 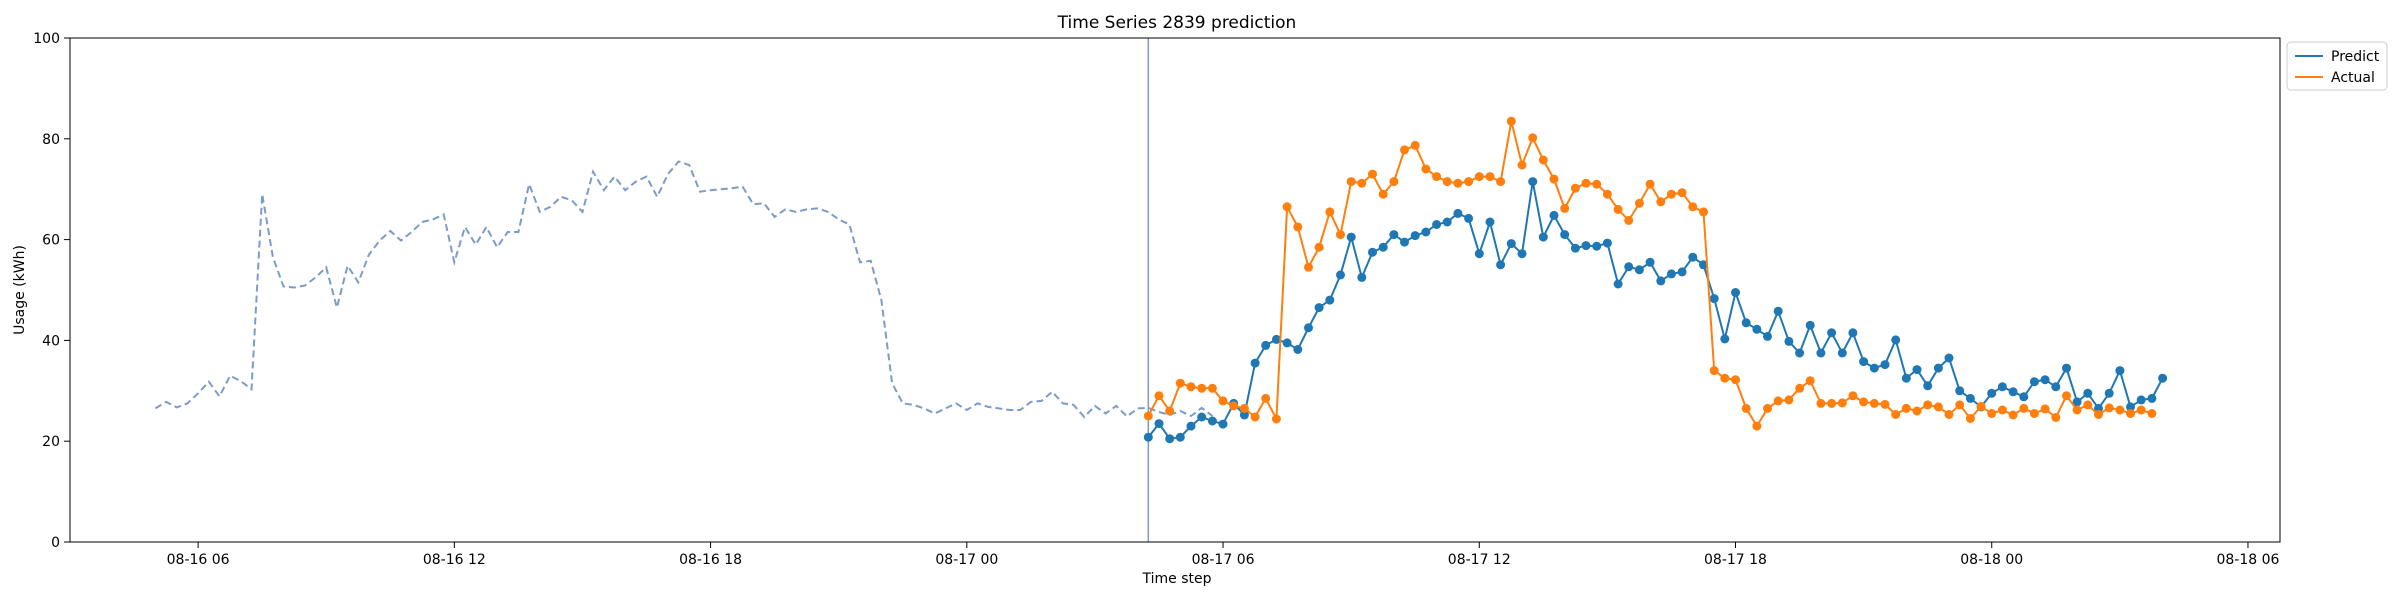 I want to click on x-tick-label: 08-17 00, so click(x=966, y=560).